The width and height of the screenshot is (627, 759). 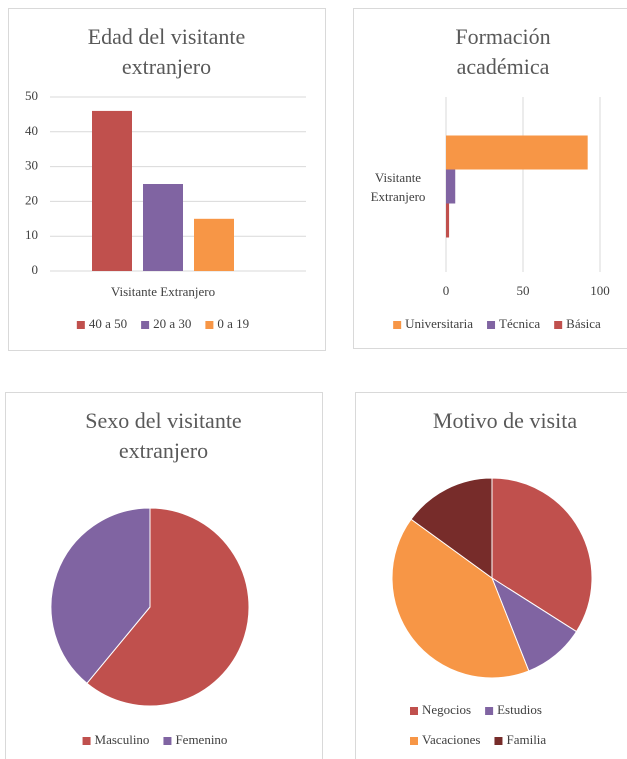 What do you see at coordinates (600, 290) in the screenshot?
I see `x-tick-label: 100` at bounding box center [600, 290].